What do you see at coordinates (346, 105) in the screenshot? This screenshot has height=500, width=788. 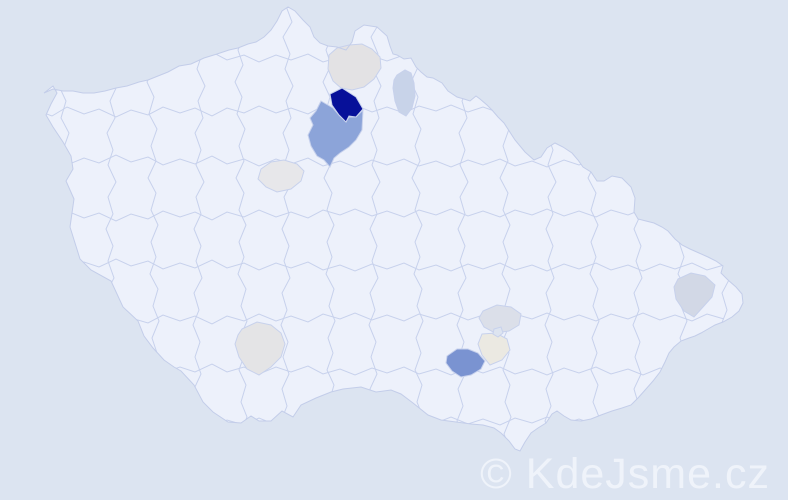 I see `highlight-district-dark-navy` at bounding box center [346, 105].